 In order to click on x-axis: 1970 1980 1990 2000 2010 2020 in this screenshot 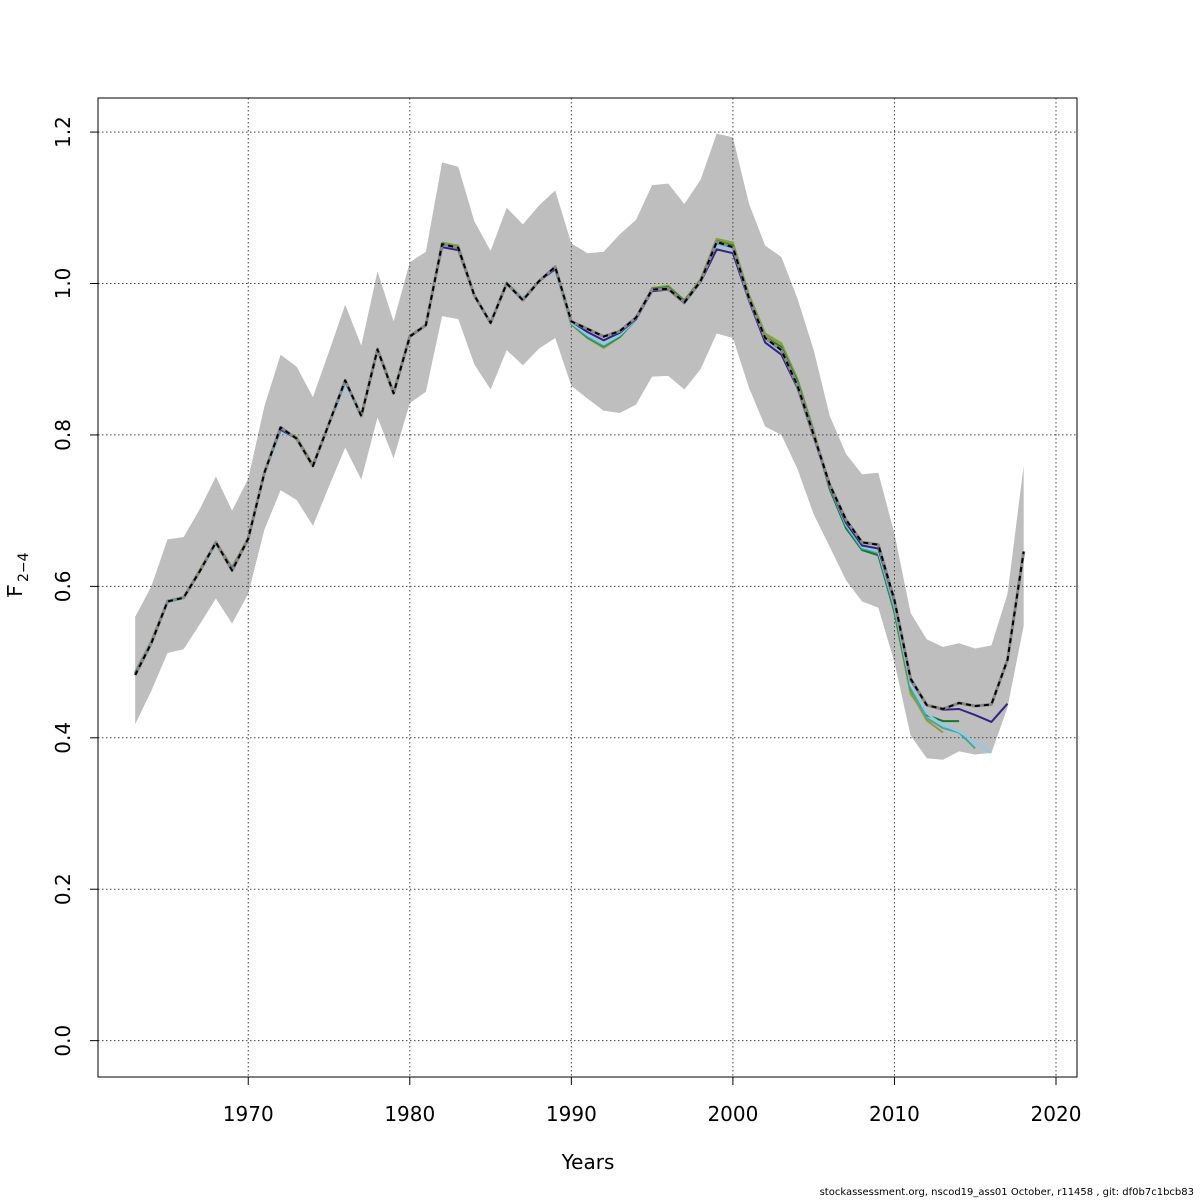, I will do `click(652, 1101)`.